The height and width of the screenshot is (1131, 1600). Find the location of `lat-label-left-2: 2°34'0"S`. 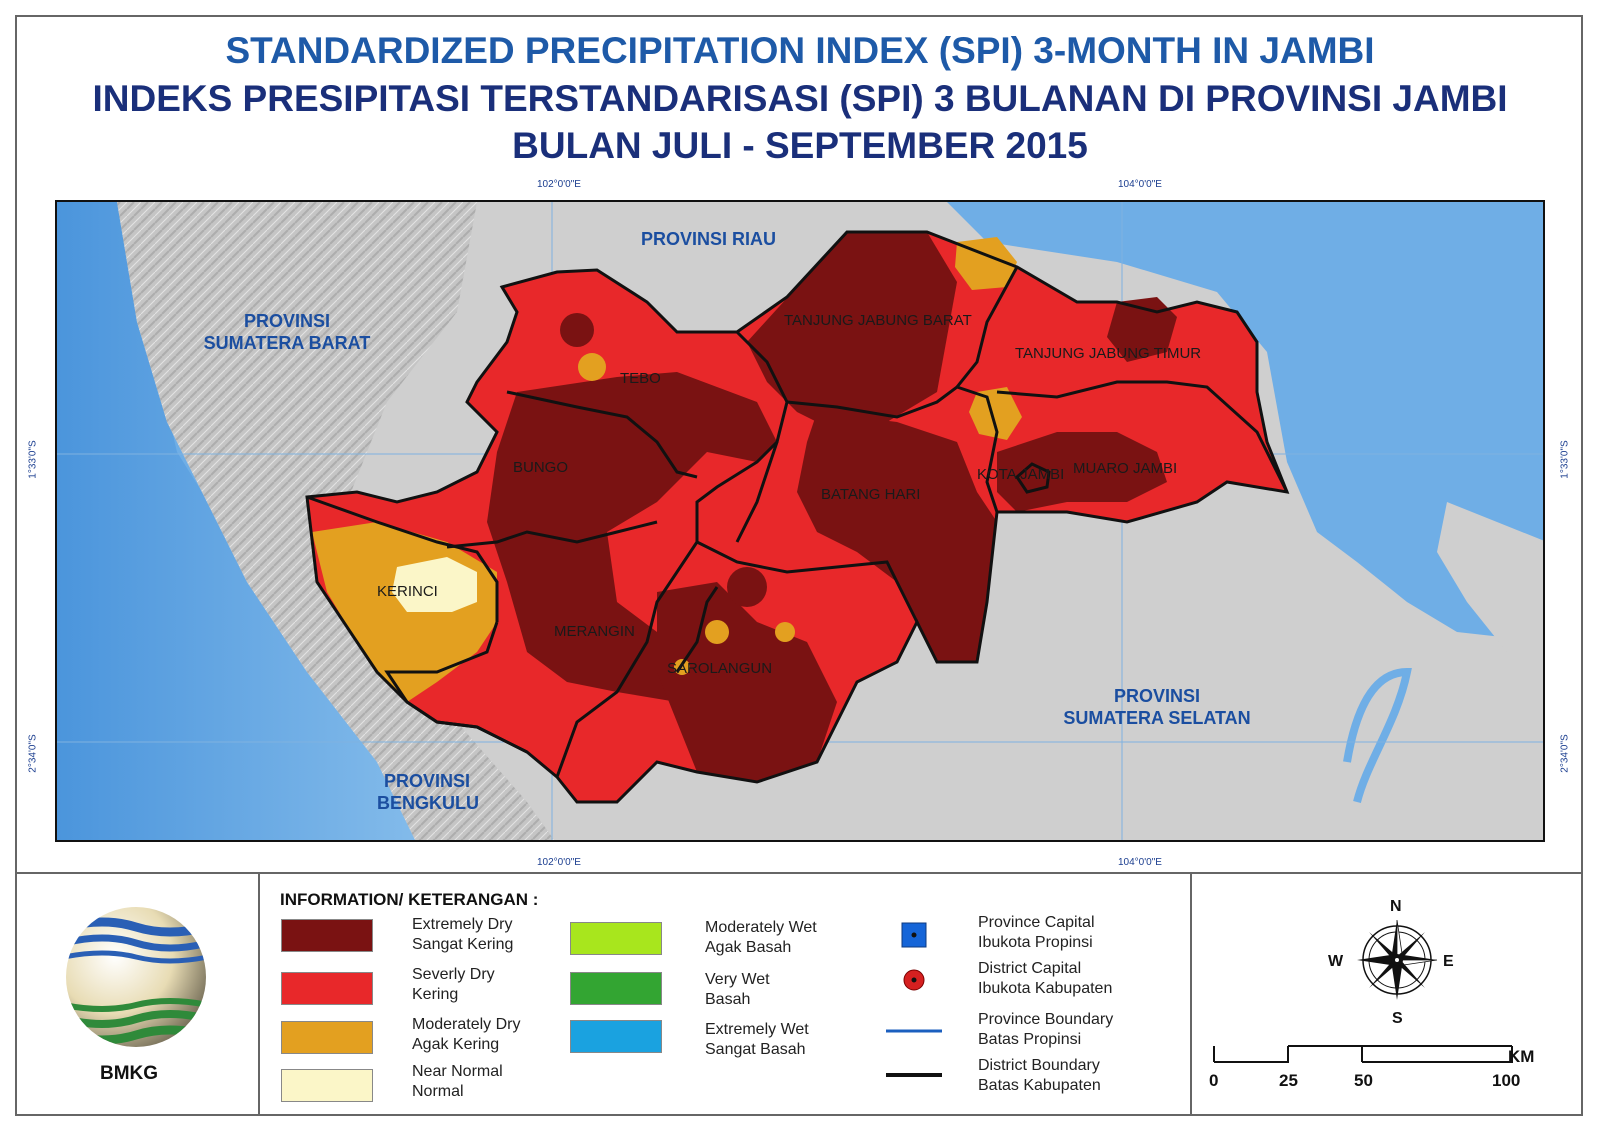

lat-label-left-2: 2°34'0"S is located at coordinates (33, 753).